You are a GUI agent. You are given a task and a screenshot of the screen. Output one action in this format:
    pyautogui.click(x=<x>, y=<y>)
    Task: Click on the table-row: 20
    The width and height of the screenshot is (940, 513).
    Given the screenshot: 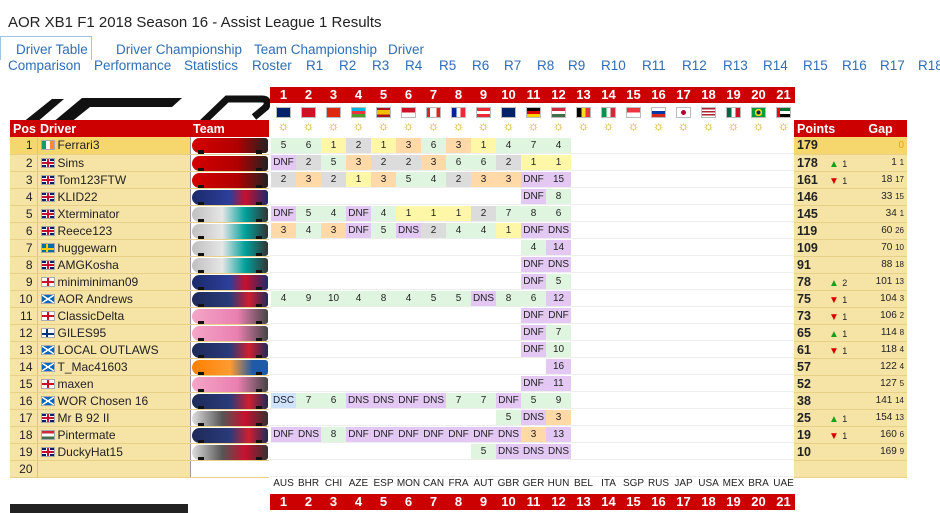 What is the action you would take?
    pyautogui.click(x=139, y=469)
    